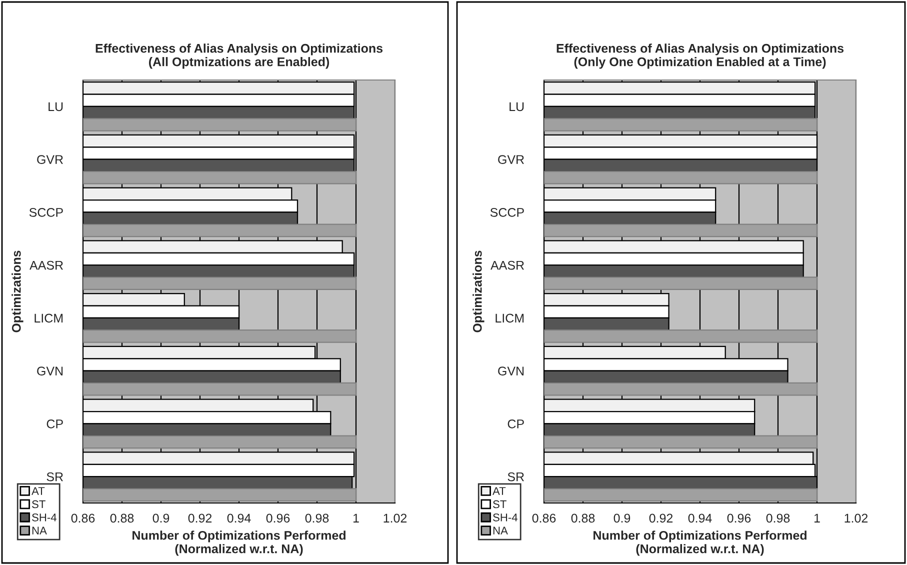  Describe the element at coordinates (700, 56) in the screenshot. I see `chart-title: Effectiveness of Alias Analysis on Optimizations (Only One Optimization Enabled at a Time)` at that location.